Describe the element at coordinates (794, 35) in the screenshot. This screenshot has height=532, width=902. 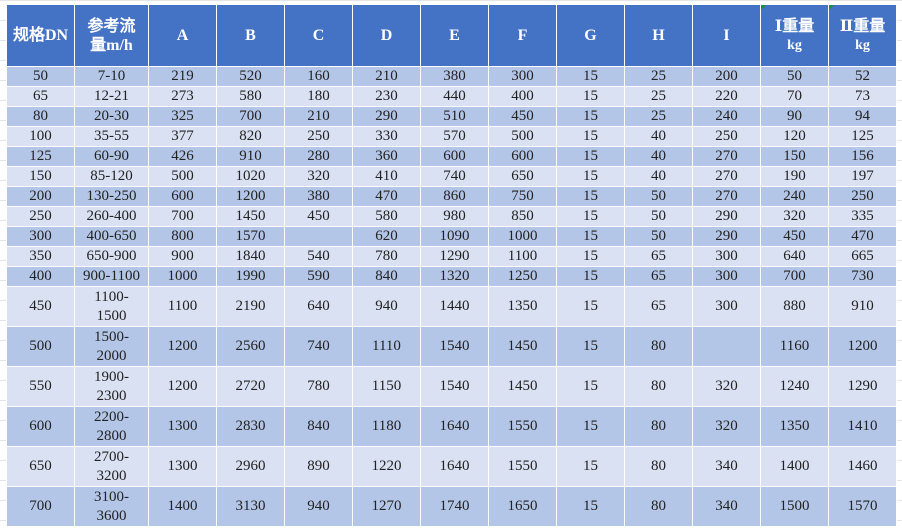
I see `column-header: Ⅰ重量 kg` at that location.